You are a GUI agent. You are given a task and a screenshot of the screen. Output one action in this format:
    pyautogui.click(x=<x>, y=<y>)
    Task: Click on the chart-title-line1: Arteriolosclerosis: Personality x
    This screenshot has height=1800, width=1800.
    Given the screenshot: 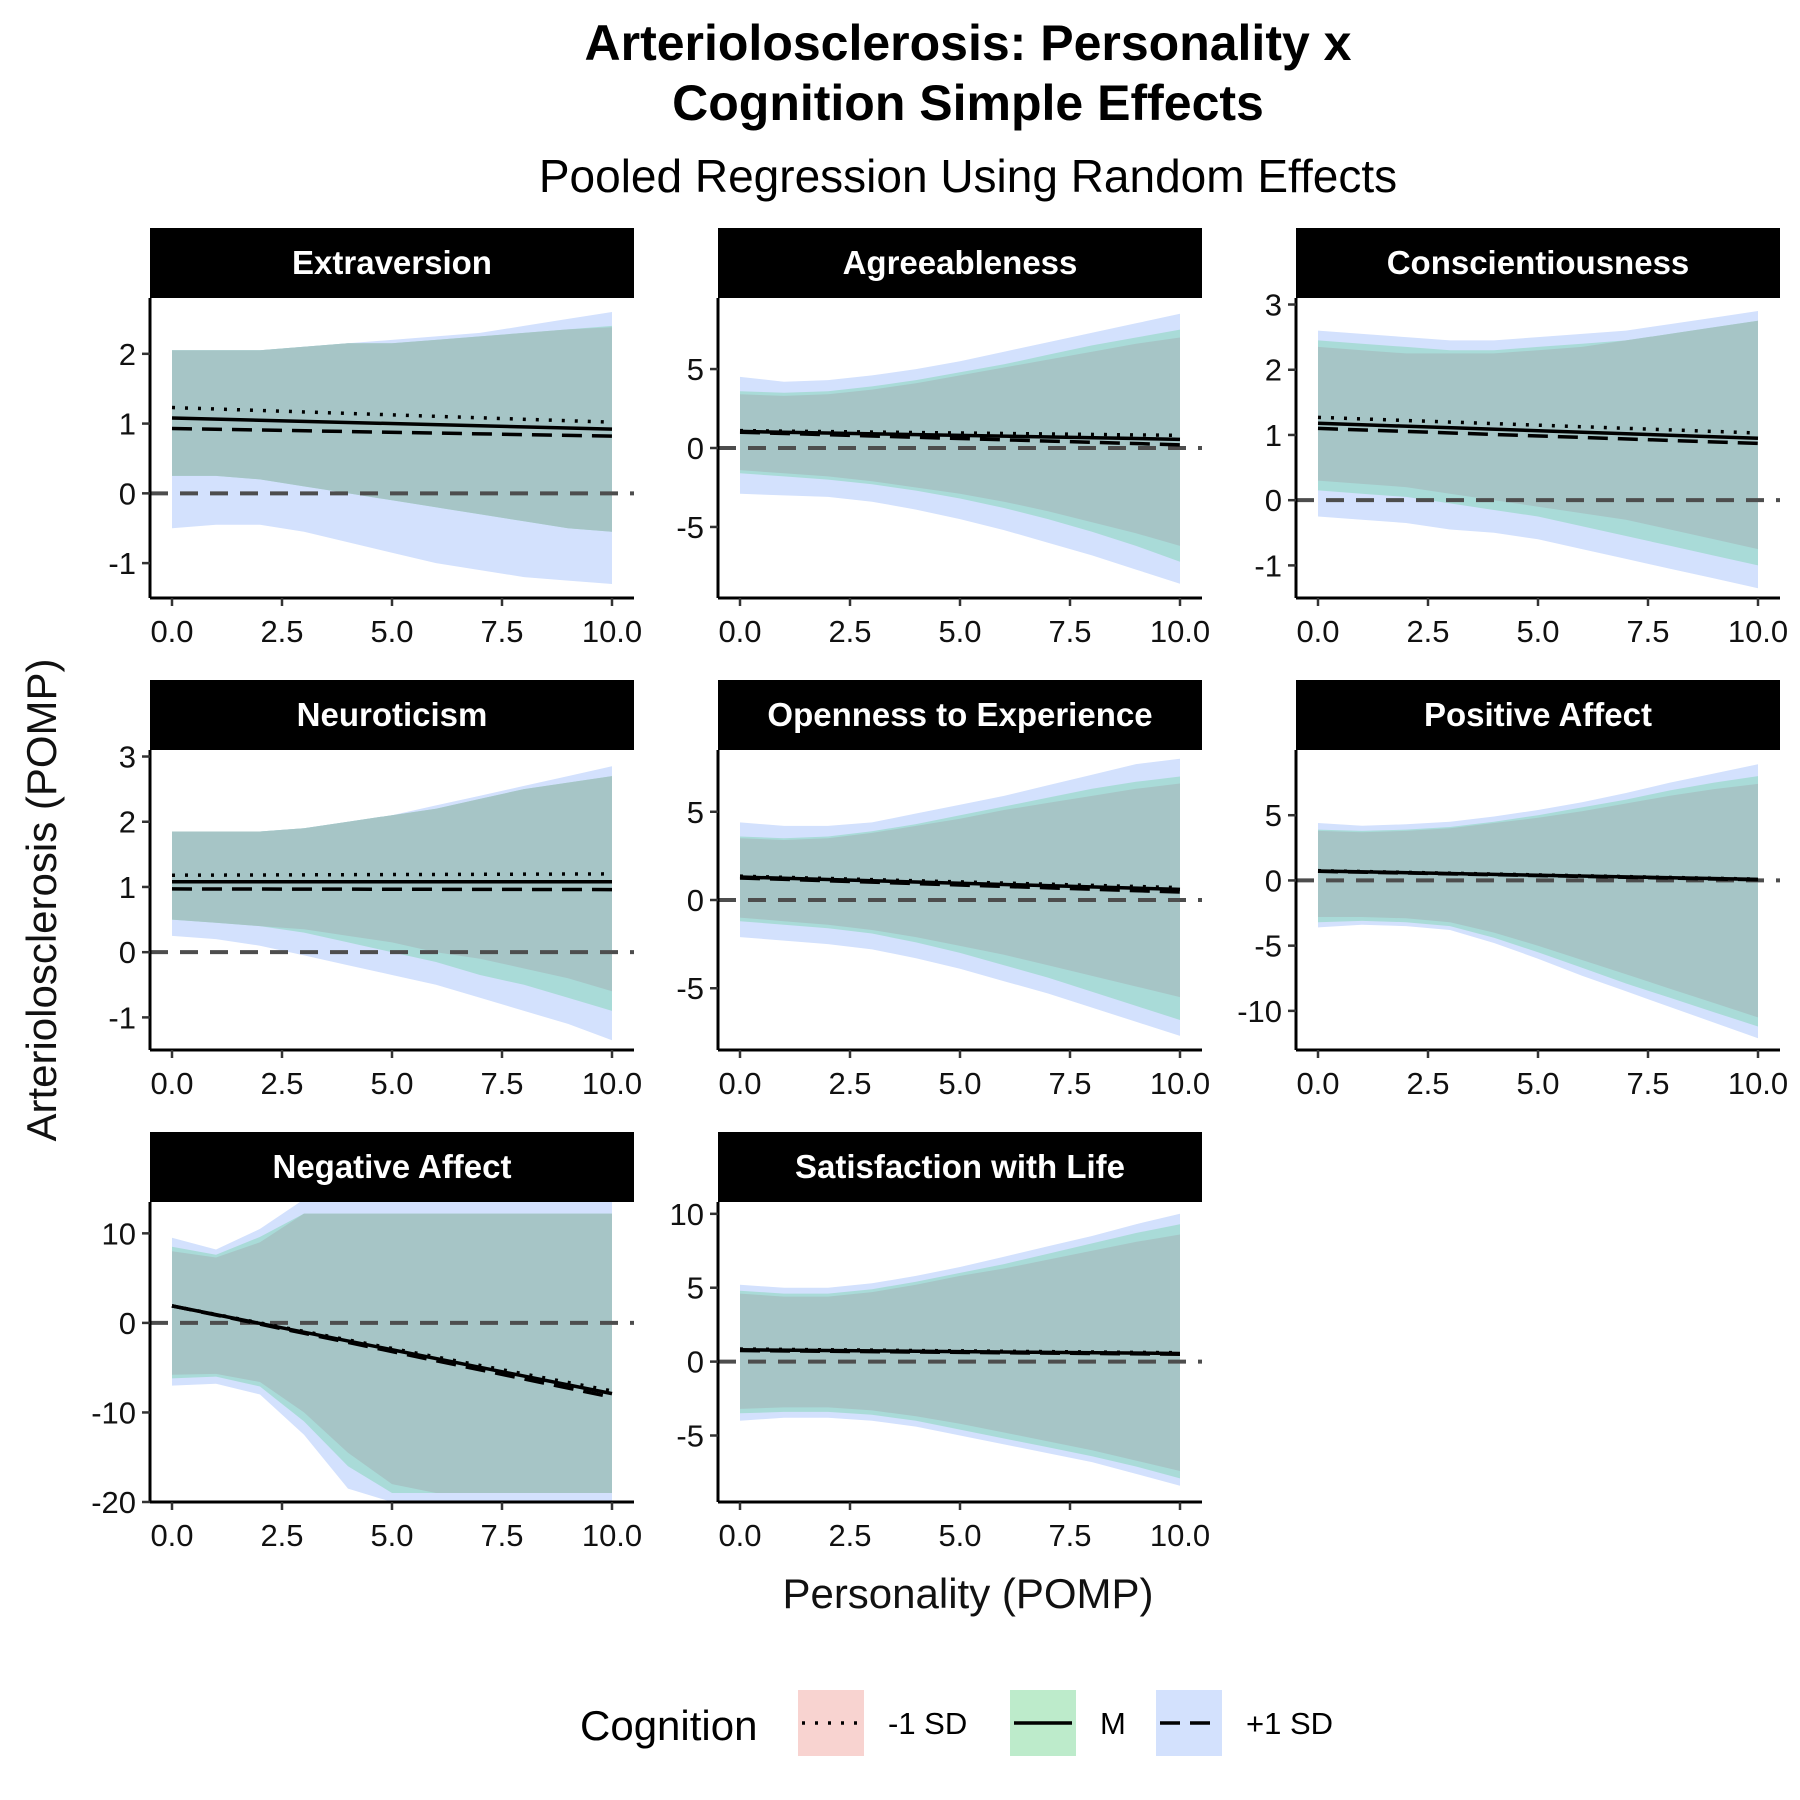 What is the action you would take?
    pyautogui.click(x=968, y=43)
    